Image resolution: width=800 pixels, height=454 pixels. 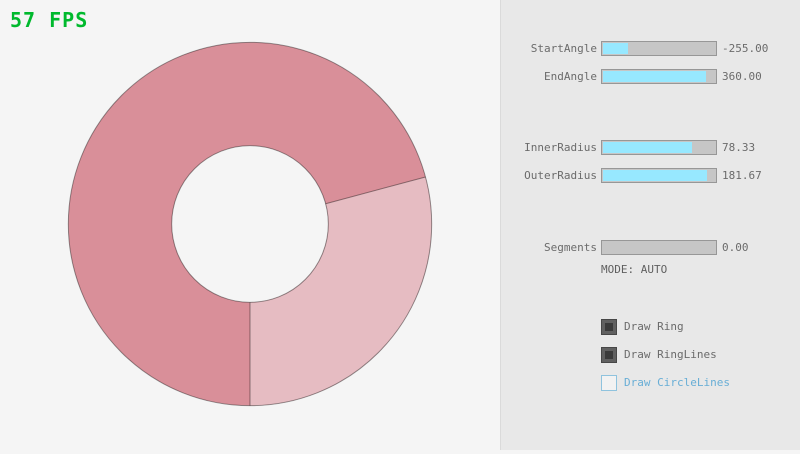 I want to click on fps-counter: 57 FPS, so click(x=49, y=20).